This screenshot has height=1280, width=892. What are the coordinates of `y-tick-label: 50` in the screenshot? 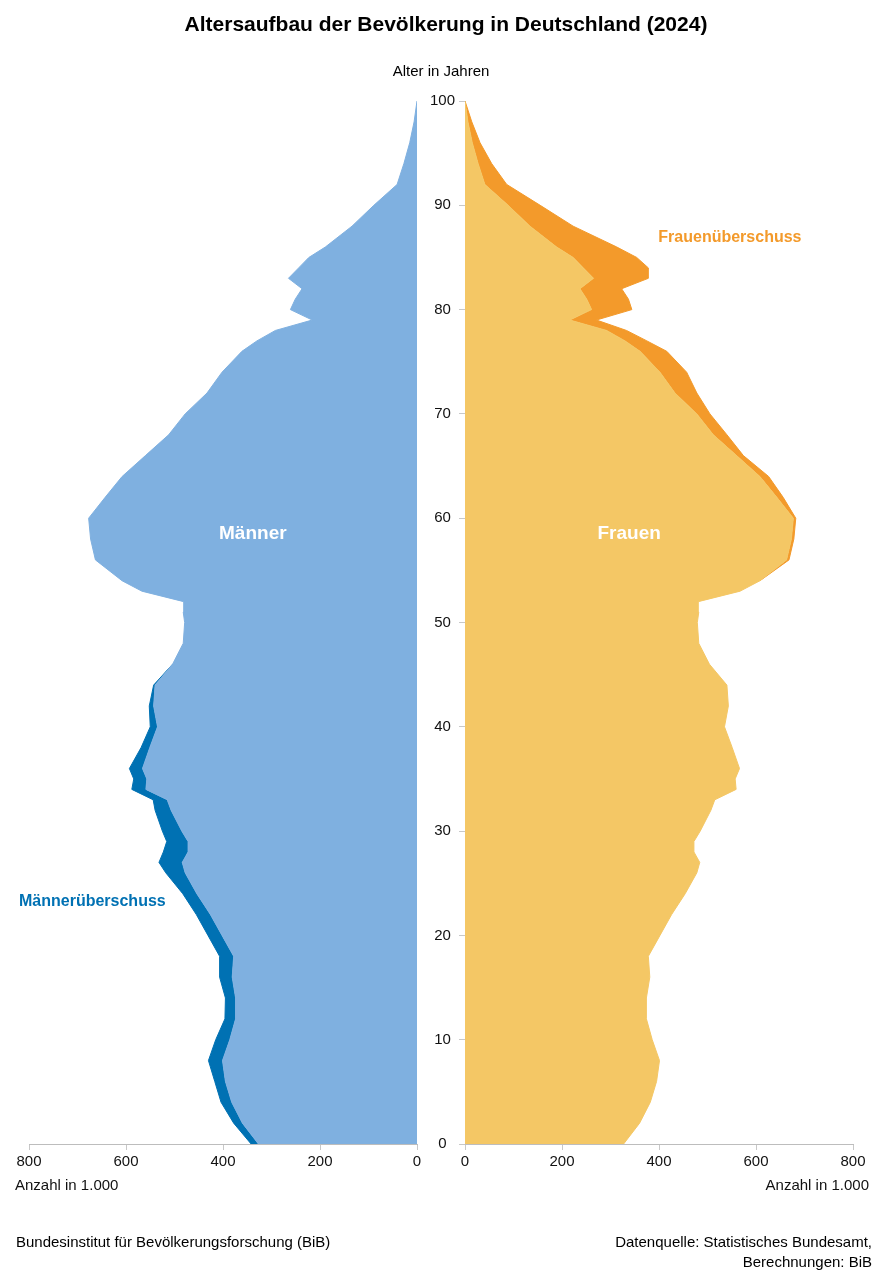 It's located at (442, 621).